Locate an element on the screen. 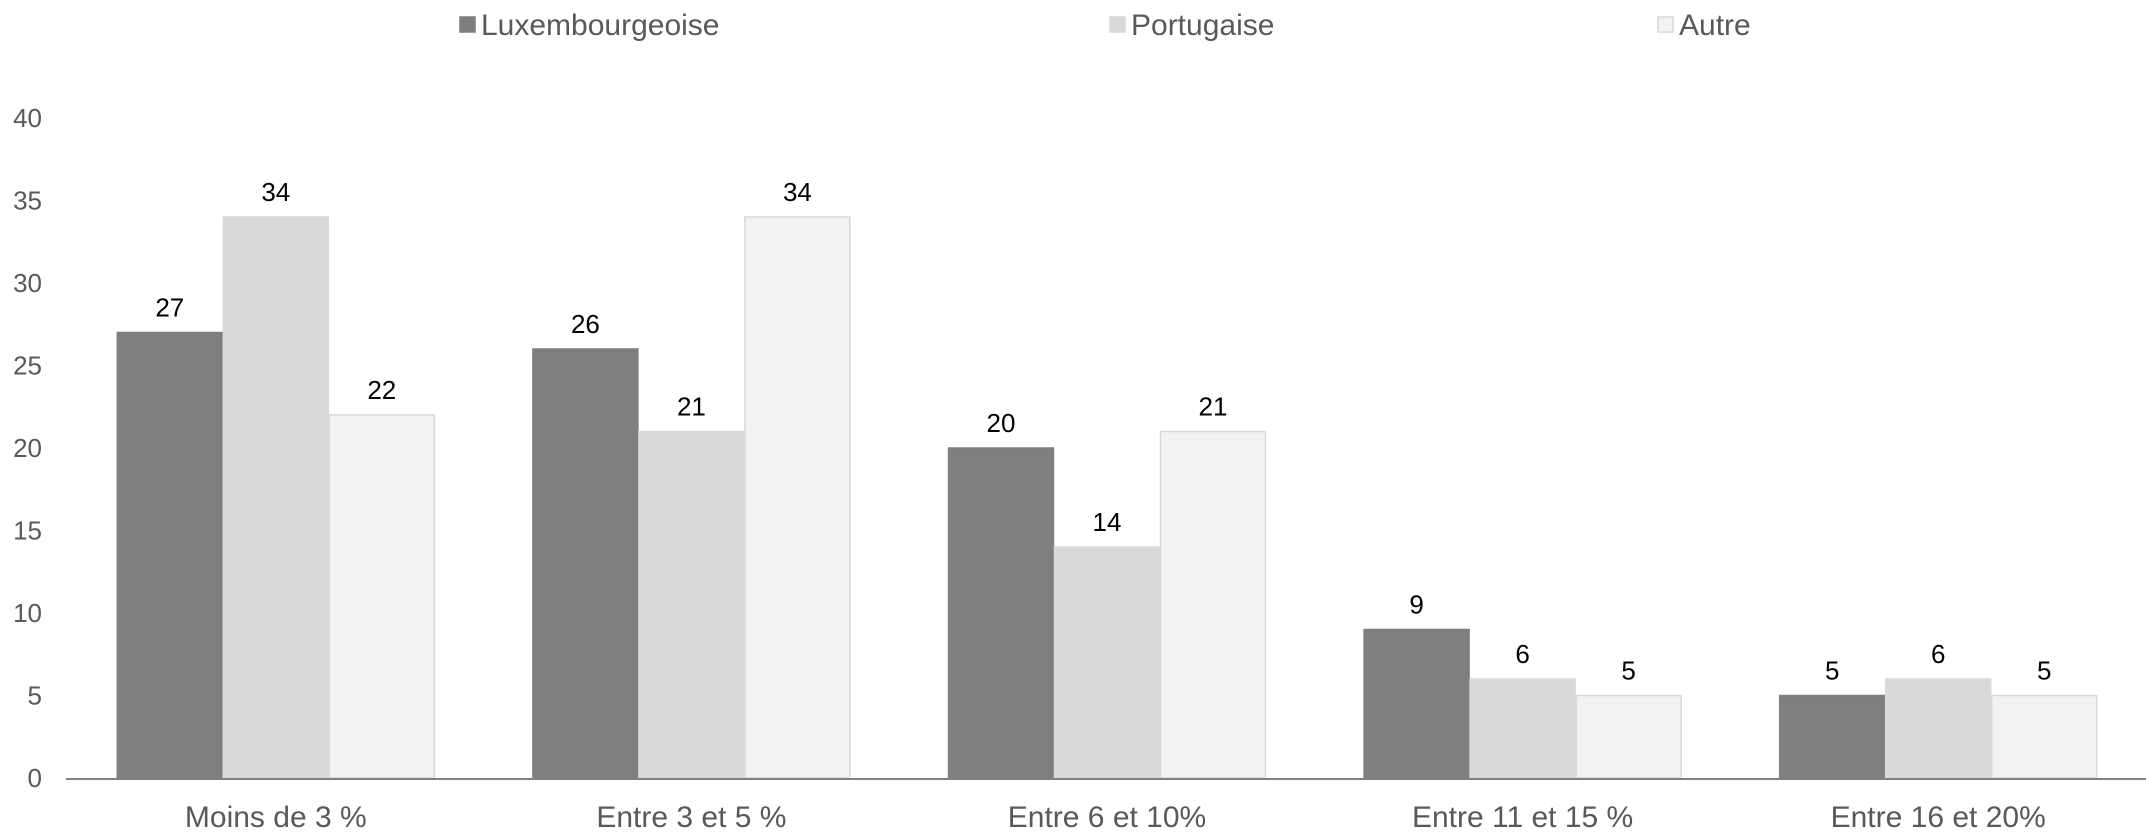 Image resolution: width=2146 pixels, height=835 pixels. y-axis: 0 5 10 15 20 25 30 35 40 is located at coordinates (27, 448).